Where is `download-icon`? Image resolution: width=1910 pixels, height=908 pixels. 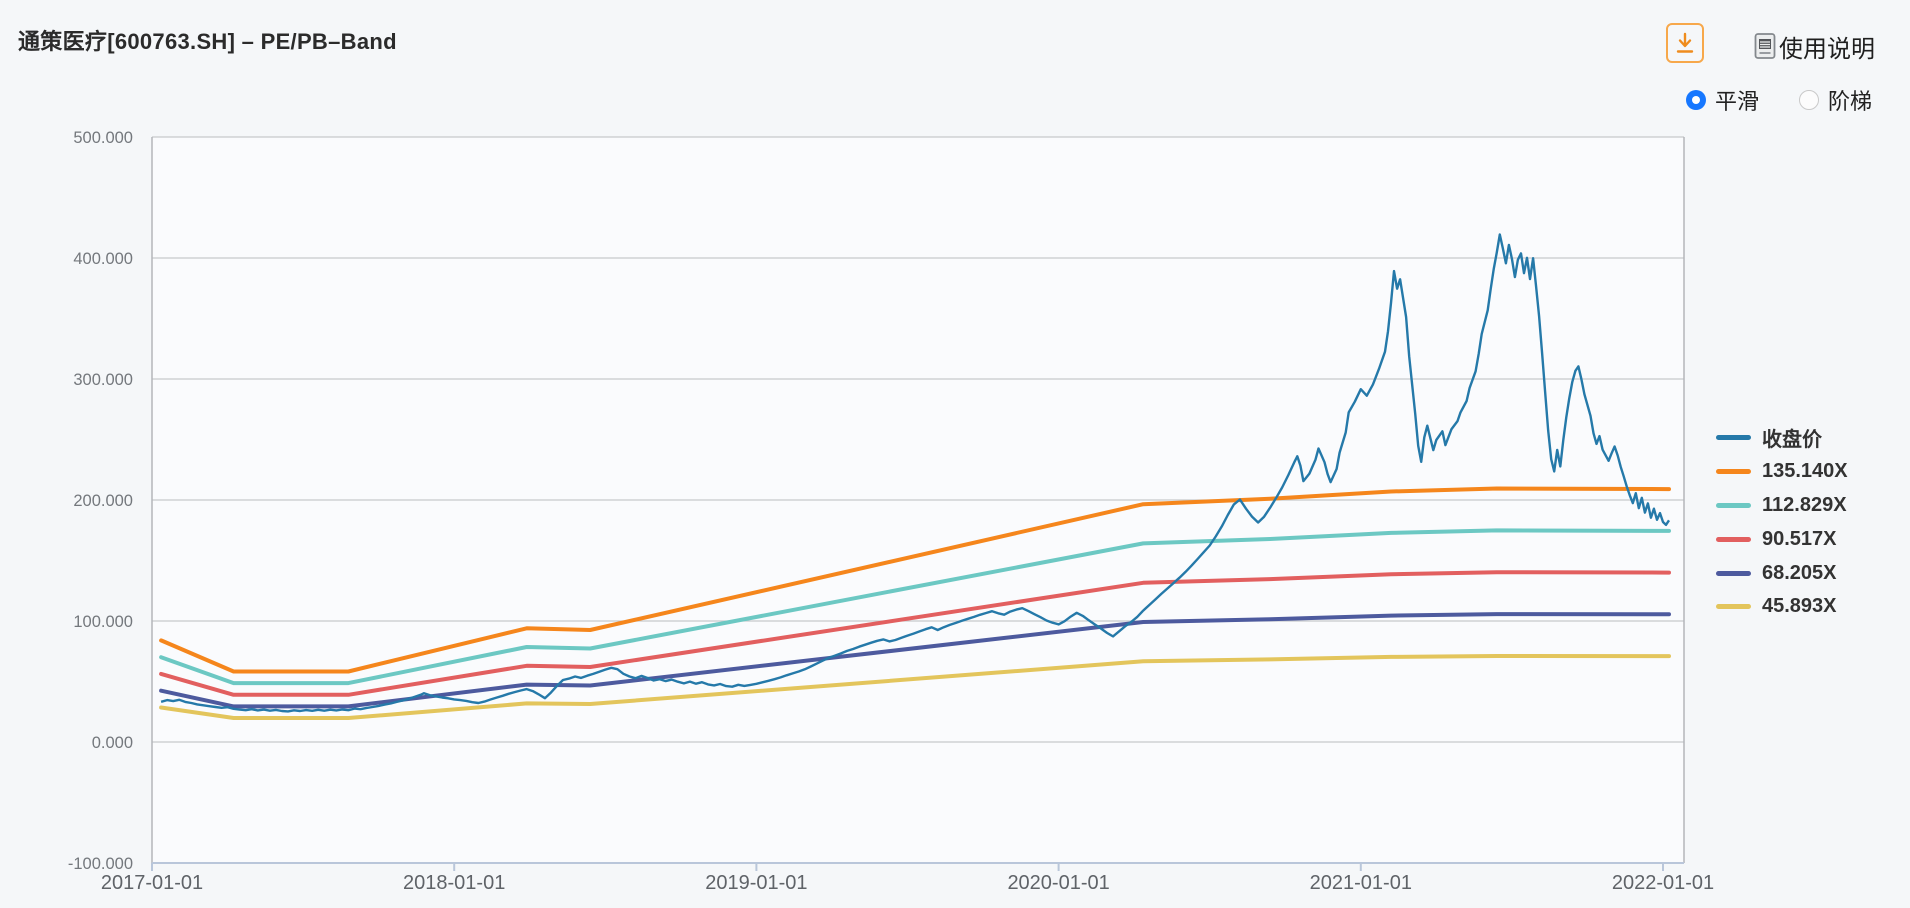 download-icon is located at coordinates (1685, 43).